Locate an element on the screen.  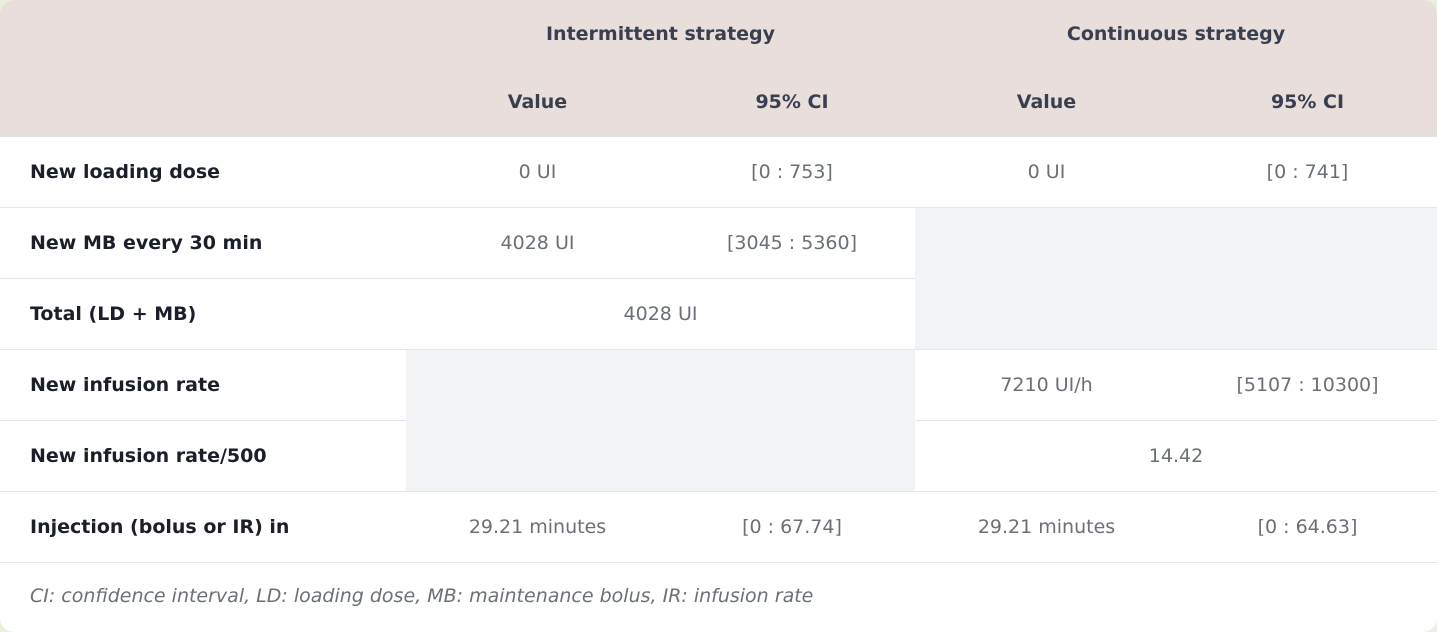
continuous-value-cell: 0 UI is located at coordinates (1046, 172).